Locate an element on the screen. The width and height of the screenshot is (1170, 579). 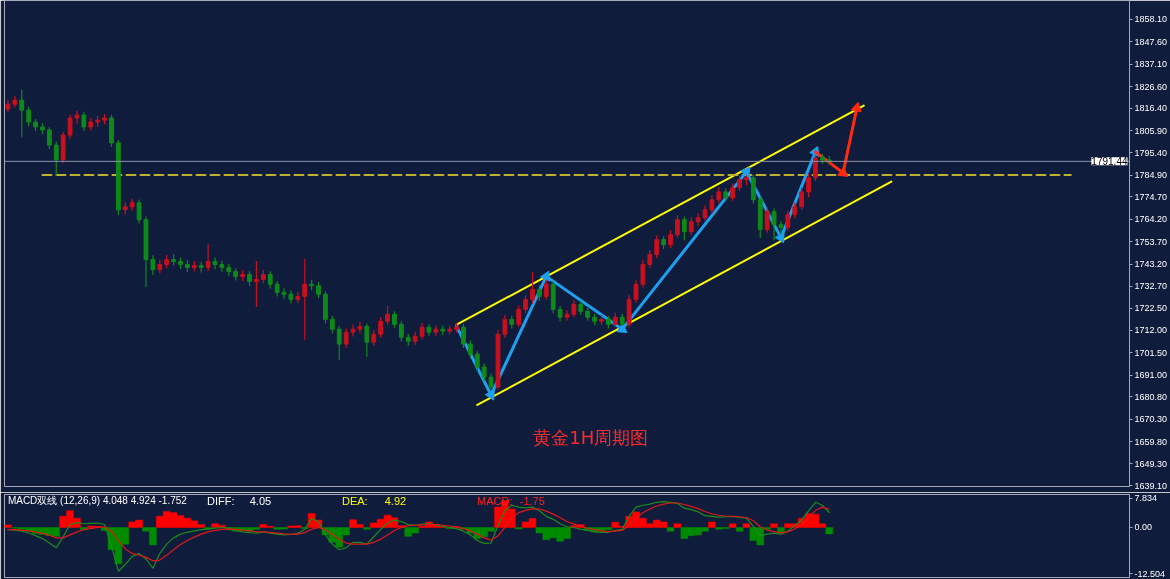
annotation: DIFF: is located at coordinates (221, 500).